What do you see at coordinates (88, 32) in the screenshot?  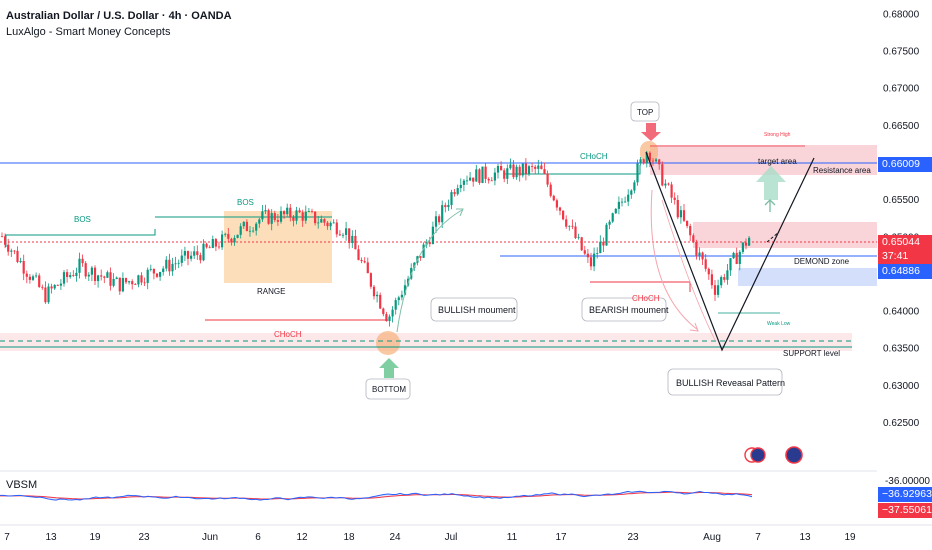 I see `indicator-name: LuxAlgo - Smart Money Concepts` at bounding box center [88, 32].